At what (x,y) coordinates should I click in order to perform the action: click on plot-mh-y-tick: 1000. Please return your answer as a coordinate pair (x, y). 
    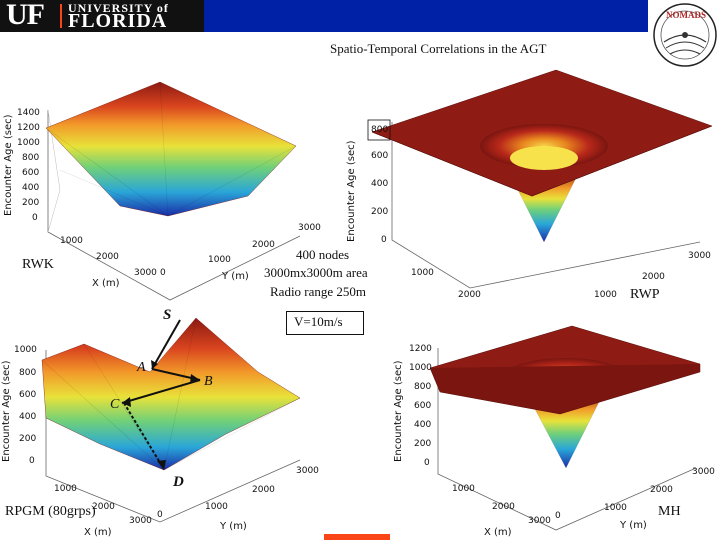
    Looking at the image, I should click on (615, 508).